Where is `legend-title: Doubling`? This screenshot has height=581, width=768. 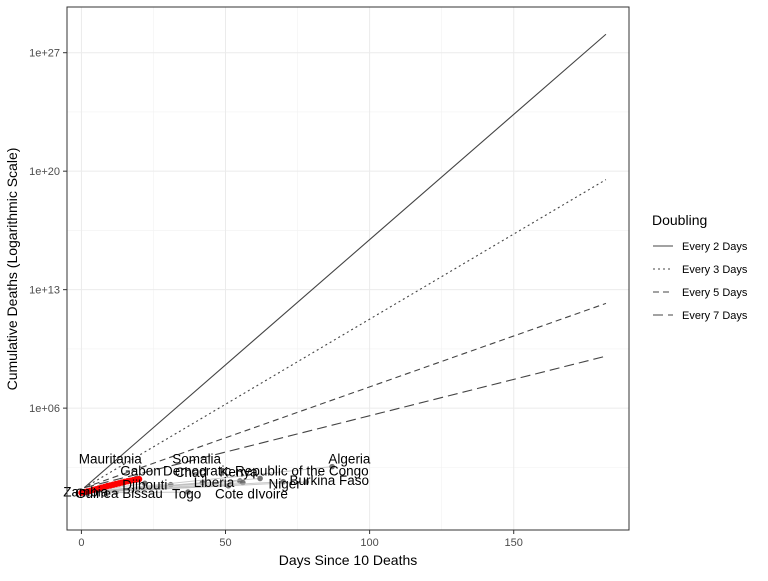
legend-title: Doubling is located at coordinates (679, 220).